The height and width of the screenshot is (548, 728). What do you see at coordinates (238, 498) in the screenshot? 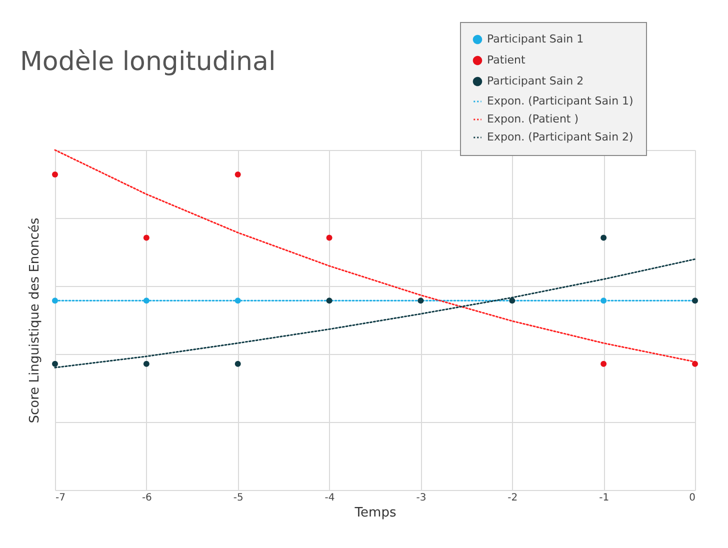
I see `x-tick-label: -5` at bounding box center [238, 498].